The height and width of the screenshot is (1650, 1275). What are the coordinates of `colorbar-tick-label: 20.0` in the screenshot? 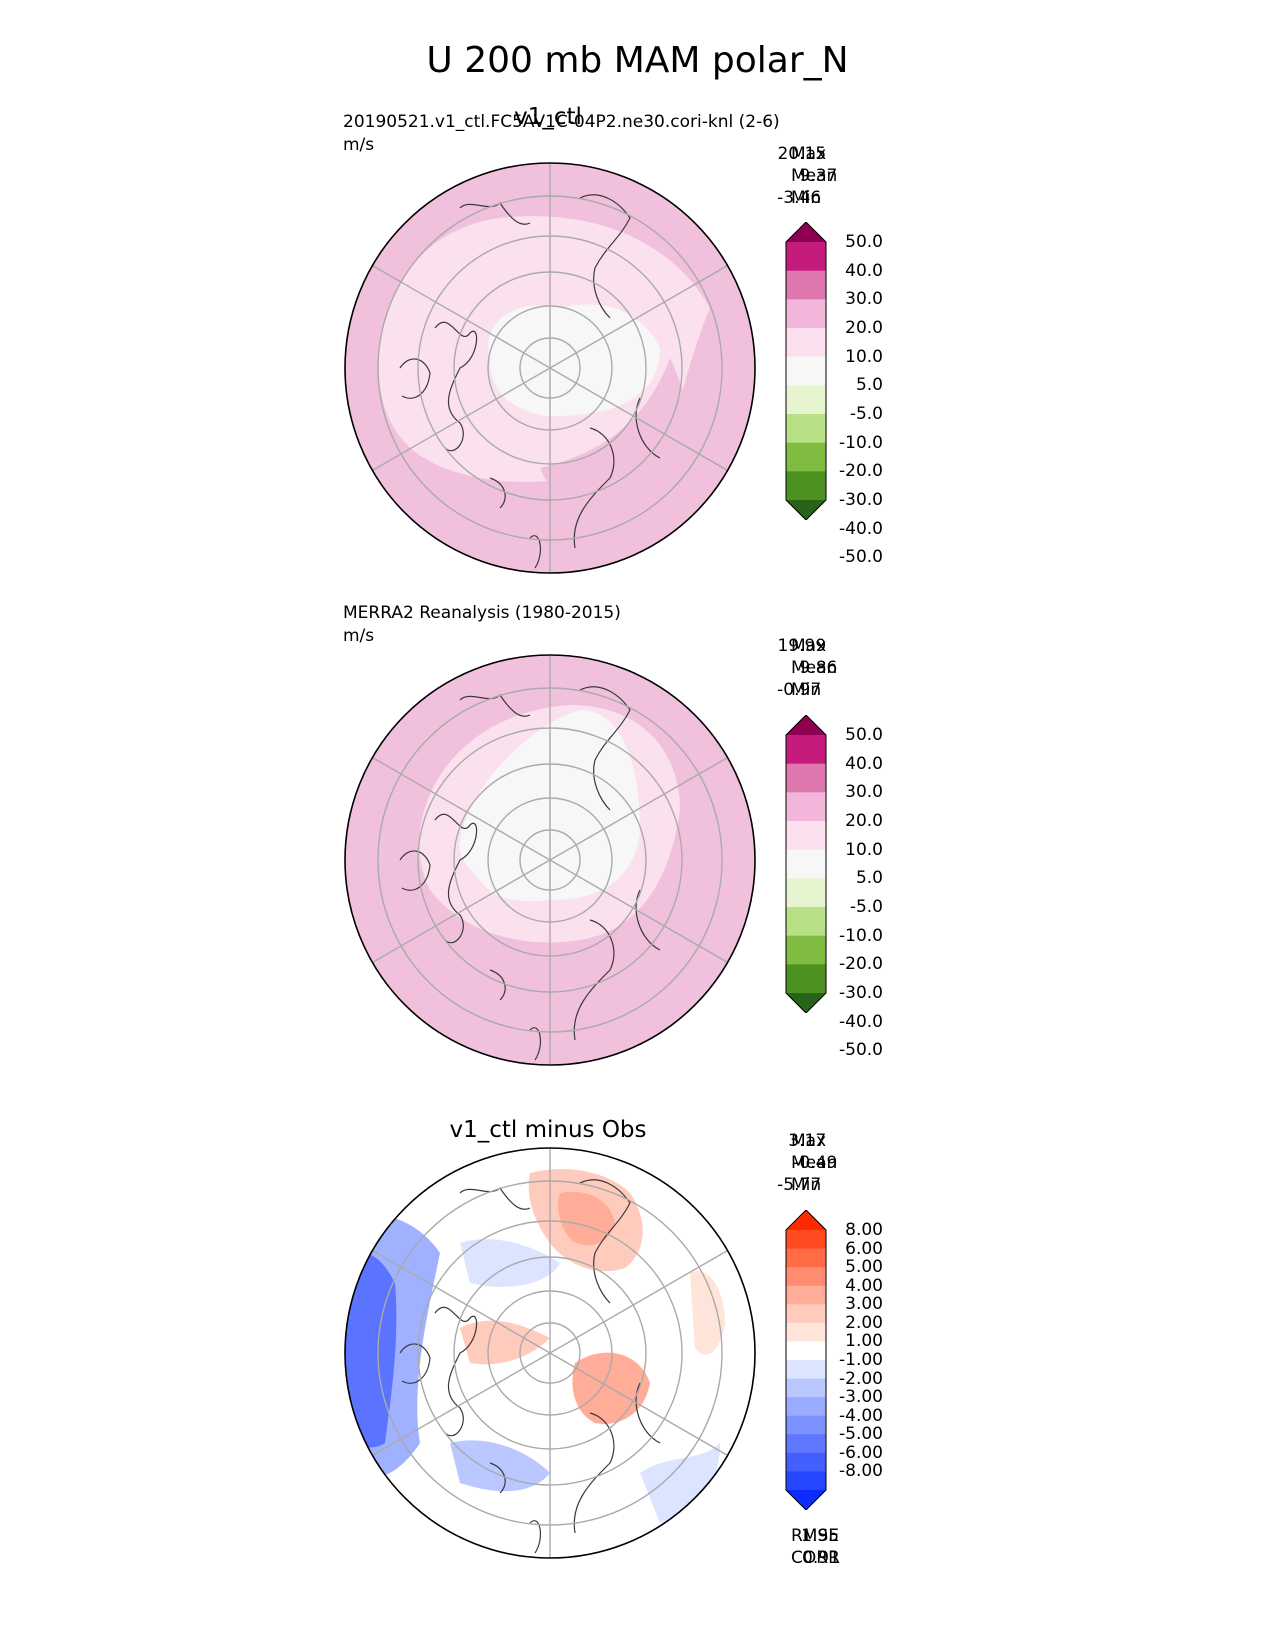 It's located at (864, 328).